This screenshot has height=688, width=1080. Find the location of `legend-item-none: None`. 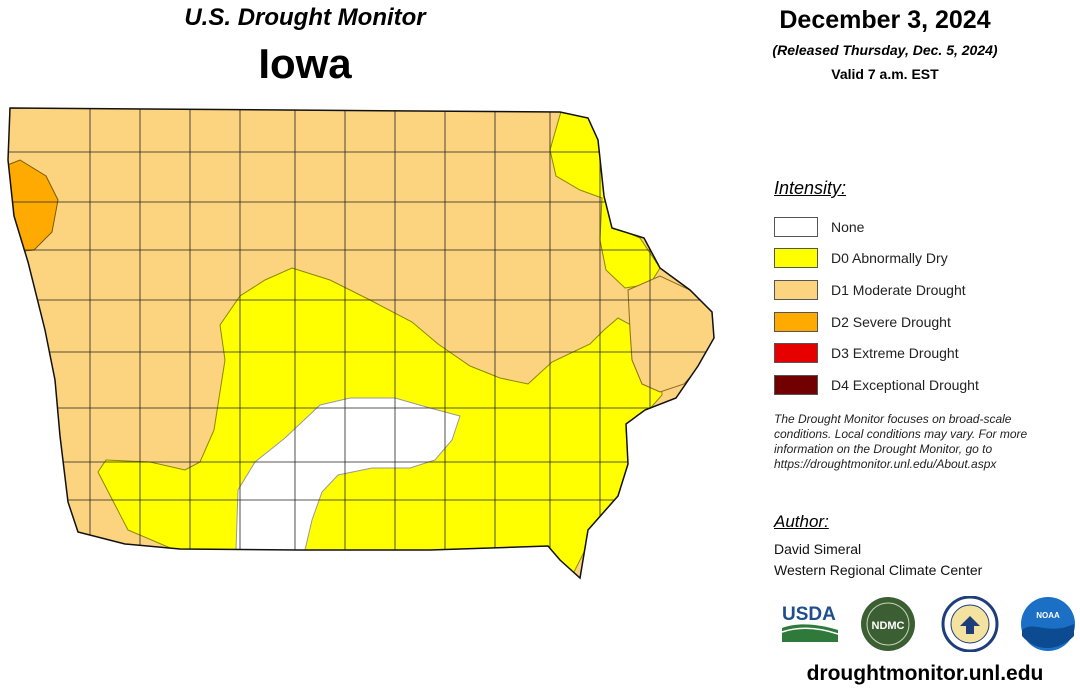

legend-item-none: None is located at coordinates (876, 227).